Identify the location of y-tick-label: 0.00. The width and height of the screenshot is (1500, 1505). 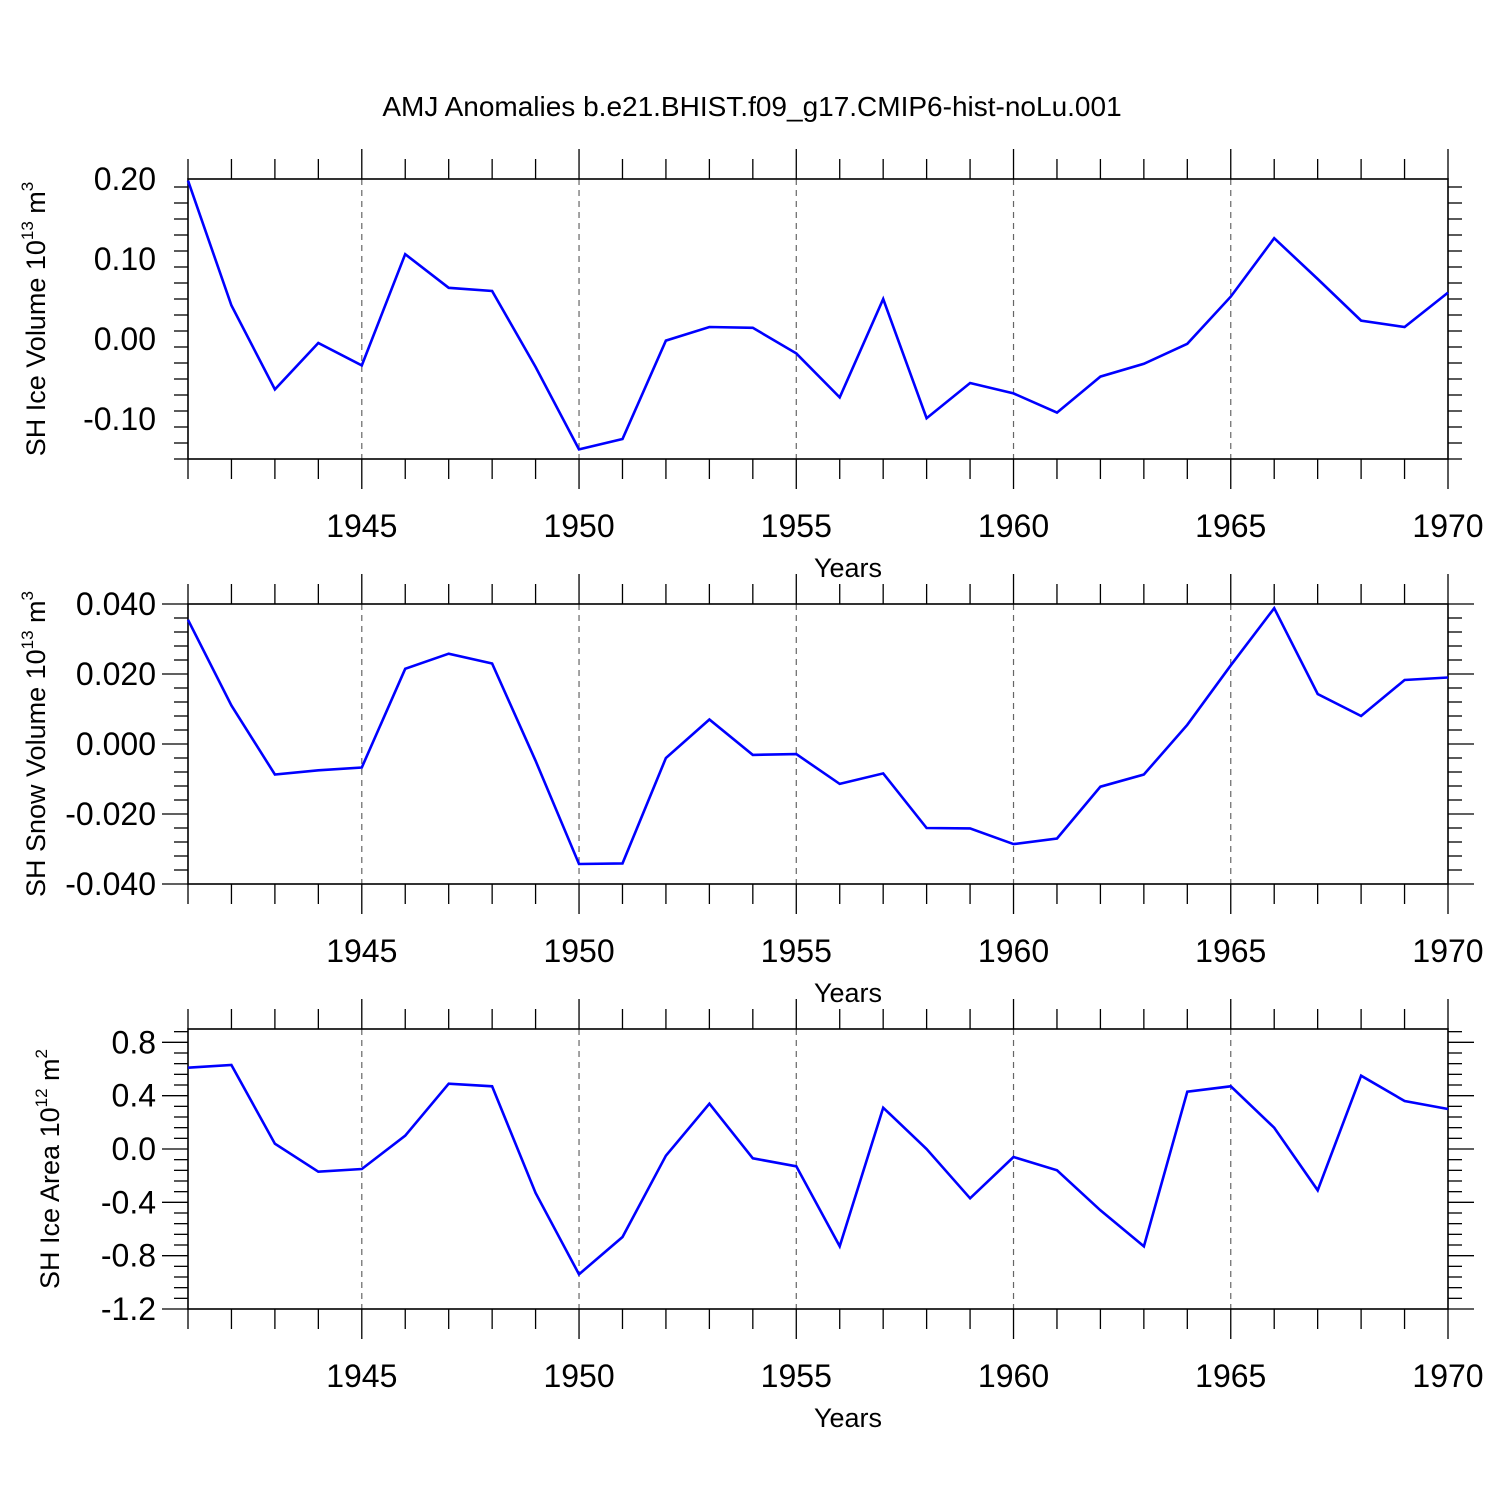
(125, 339).